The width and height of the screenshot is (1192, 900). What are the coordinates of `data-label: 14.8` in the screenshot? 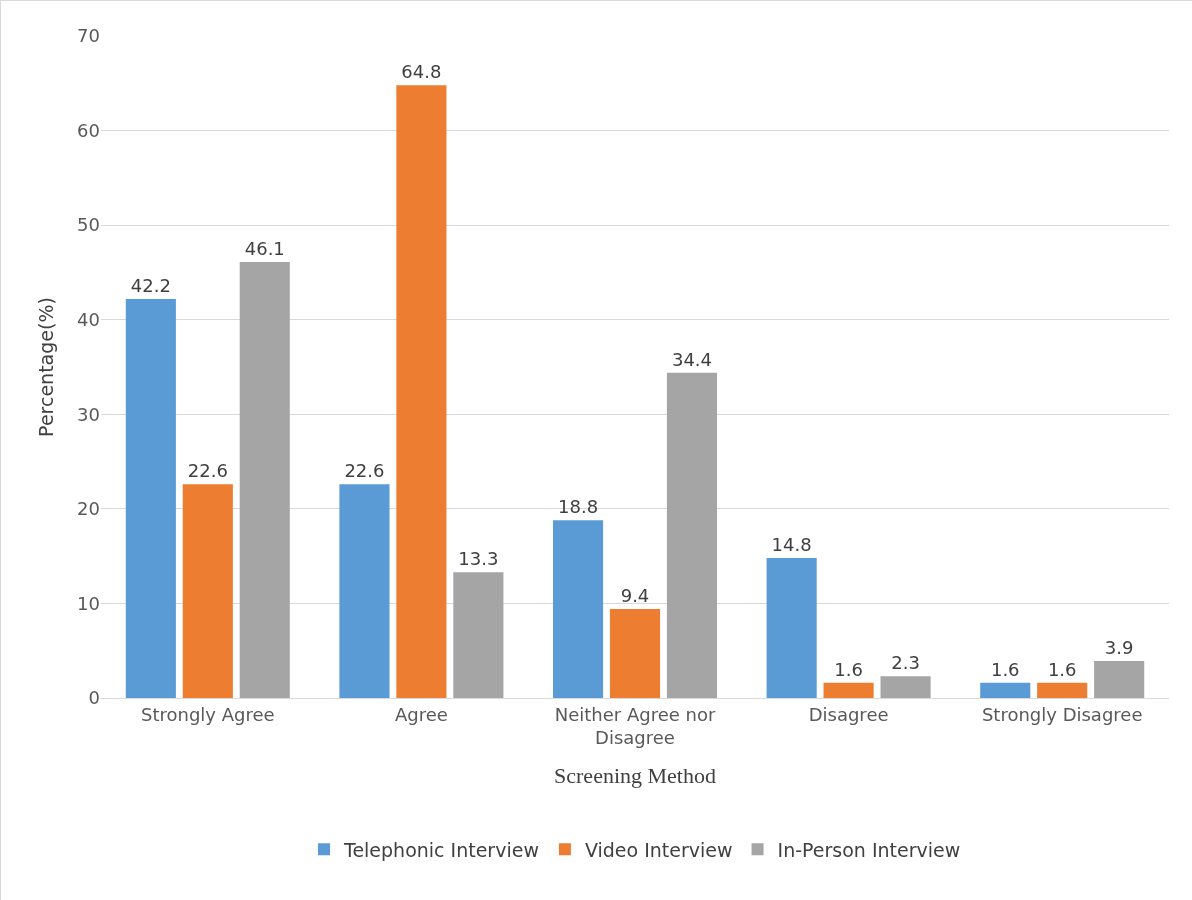 It's located at (791, 545).